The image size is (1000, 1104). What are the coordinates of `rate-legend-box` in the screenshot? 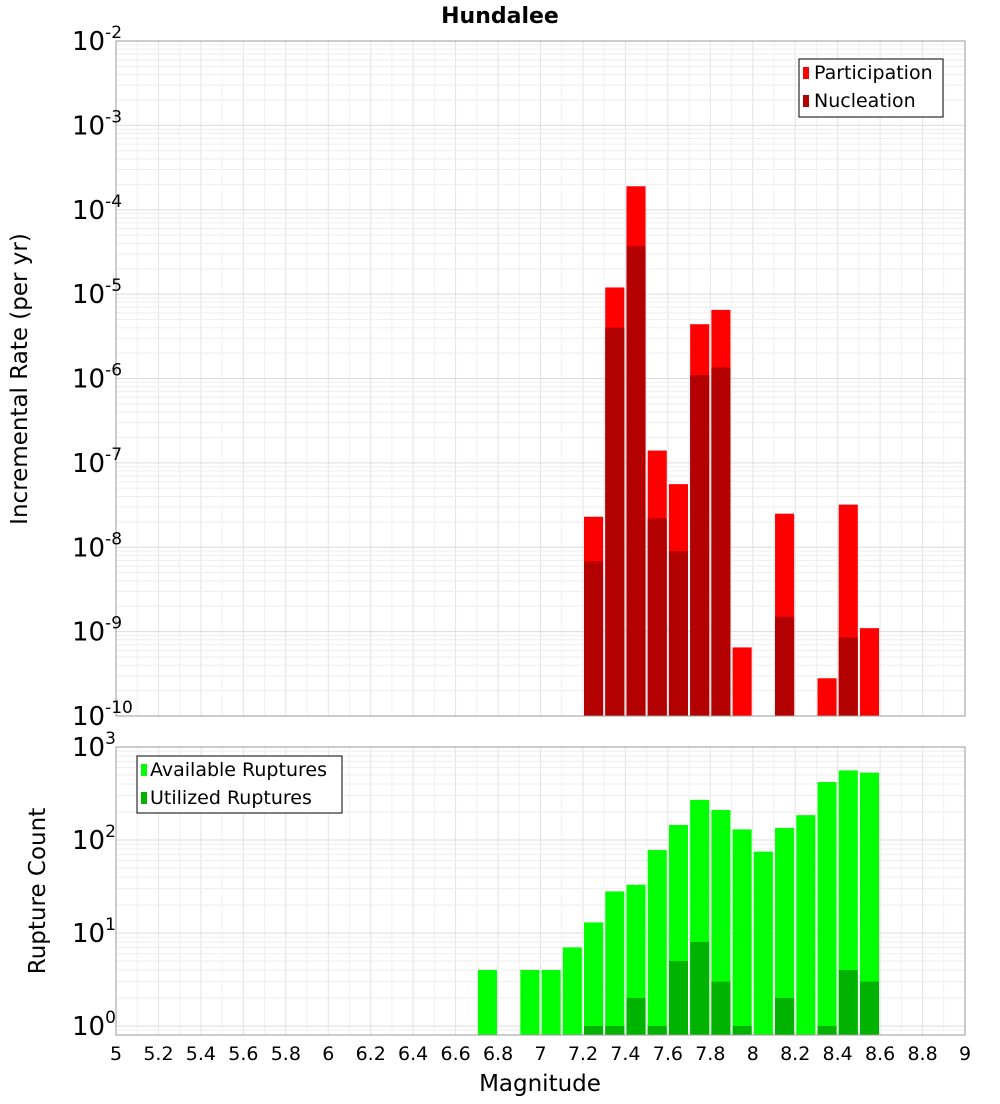 It's located at (871, 88).